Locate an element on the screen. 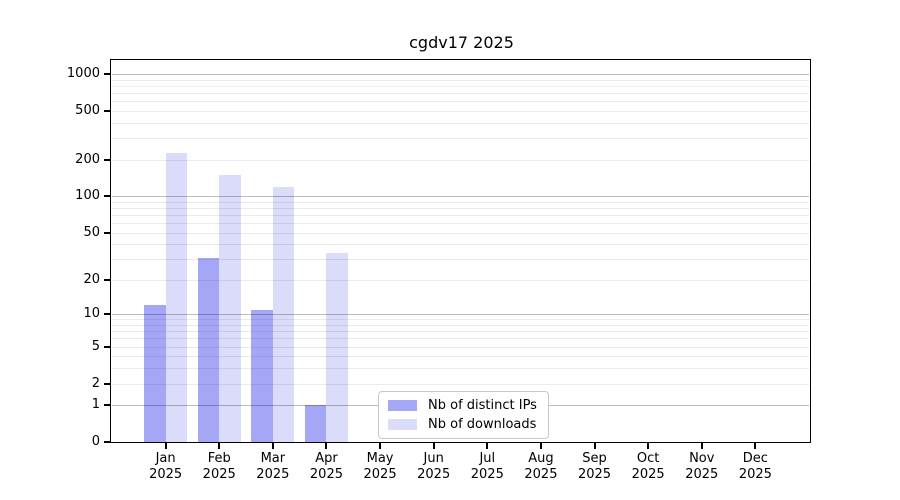 The height and width of the screenshot is (500, 900). x-tick-label: Apr 2025 is located at coordinates (326, 467).